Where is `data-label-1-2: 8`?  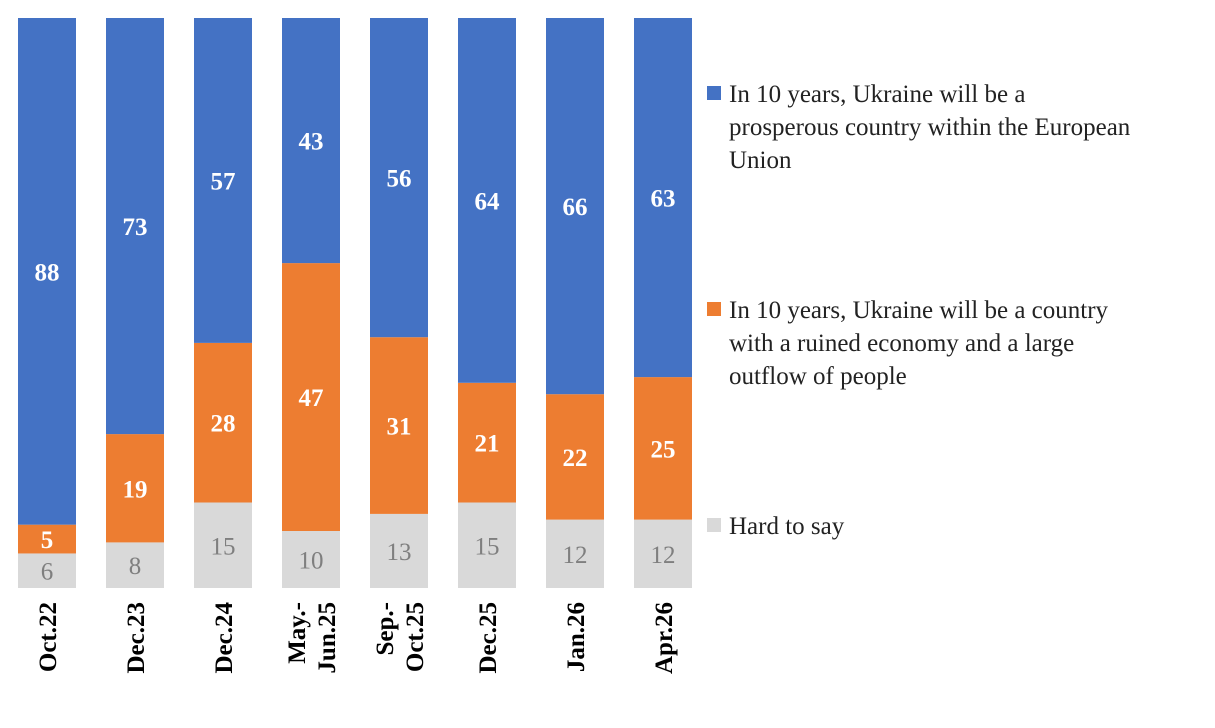 data-label-1-2: 8 is located at coordinates (135, 566).